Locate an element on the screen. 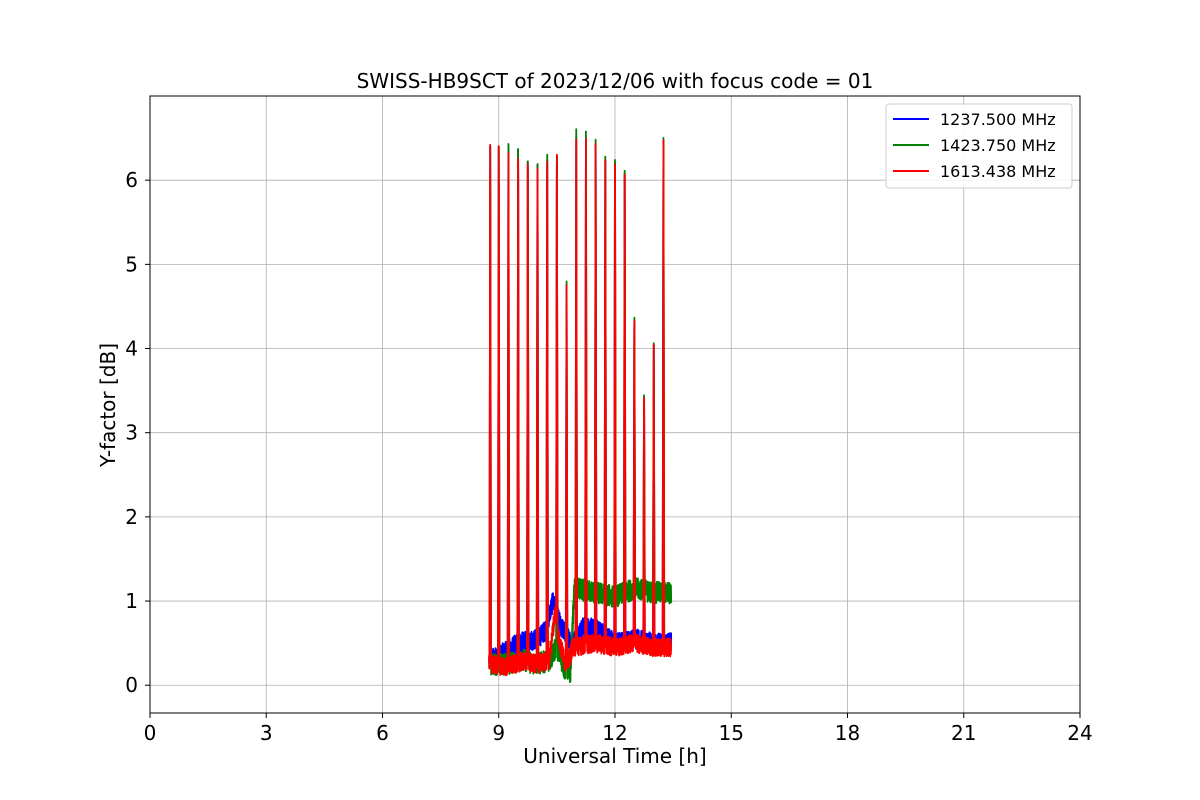 Image resolution: width=1200 pixels, height=800 pixels. legend-label: 1613.438 MHz is located at coordinates (998, 171).